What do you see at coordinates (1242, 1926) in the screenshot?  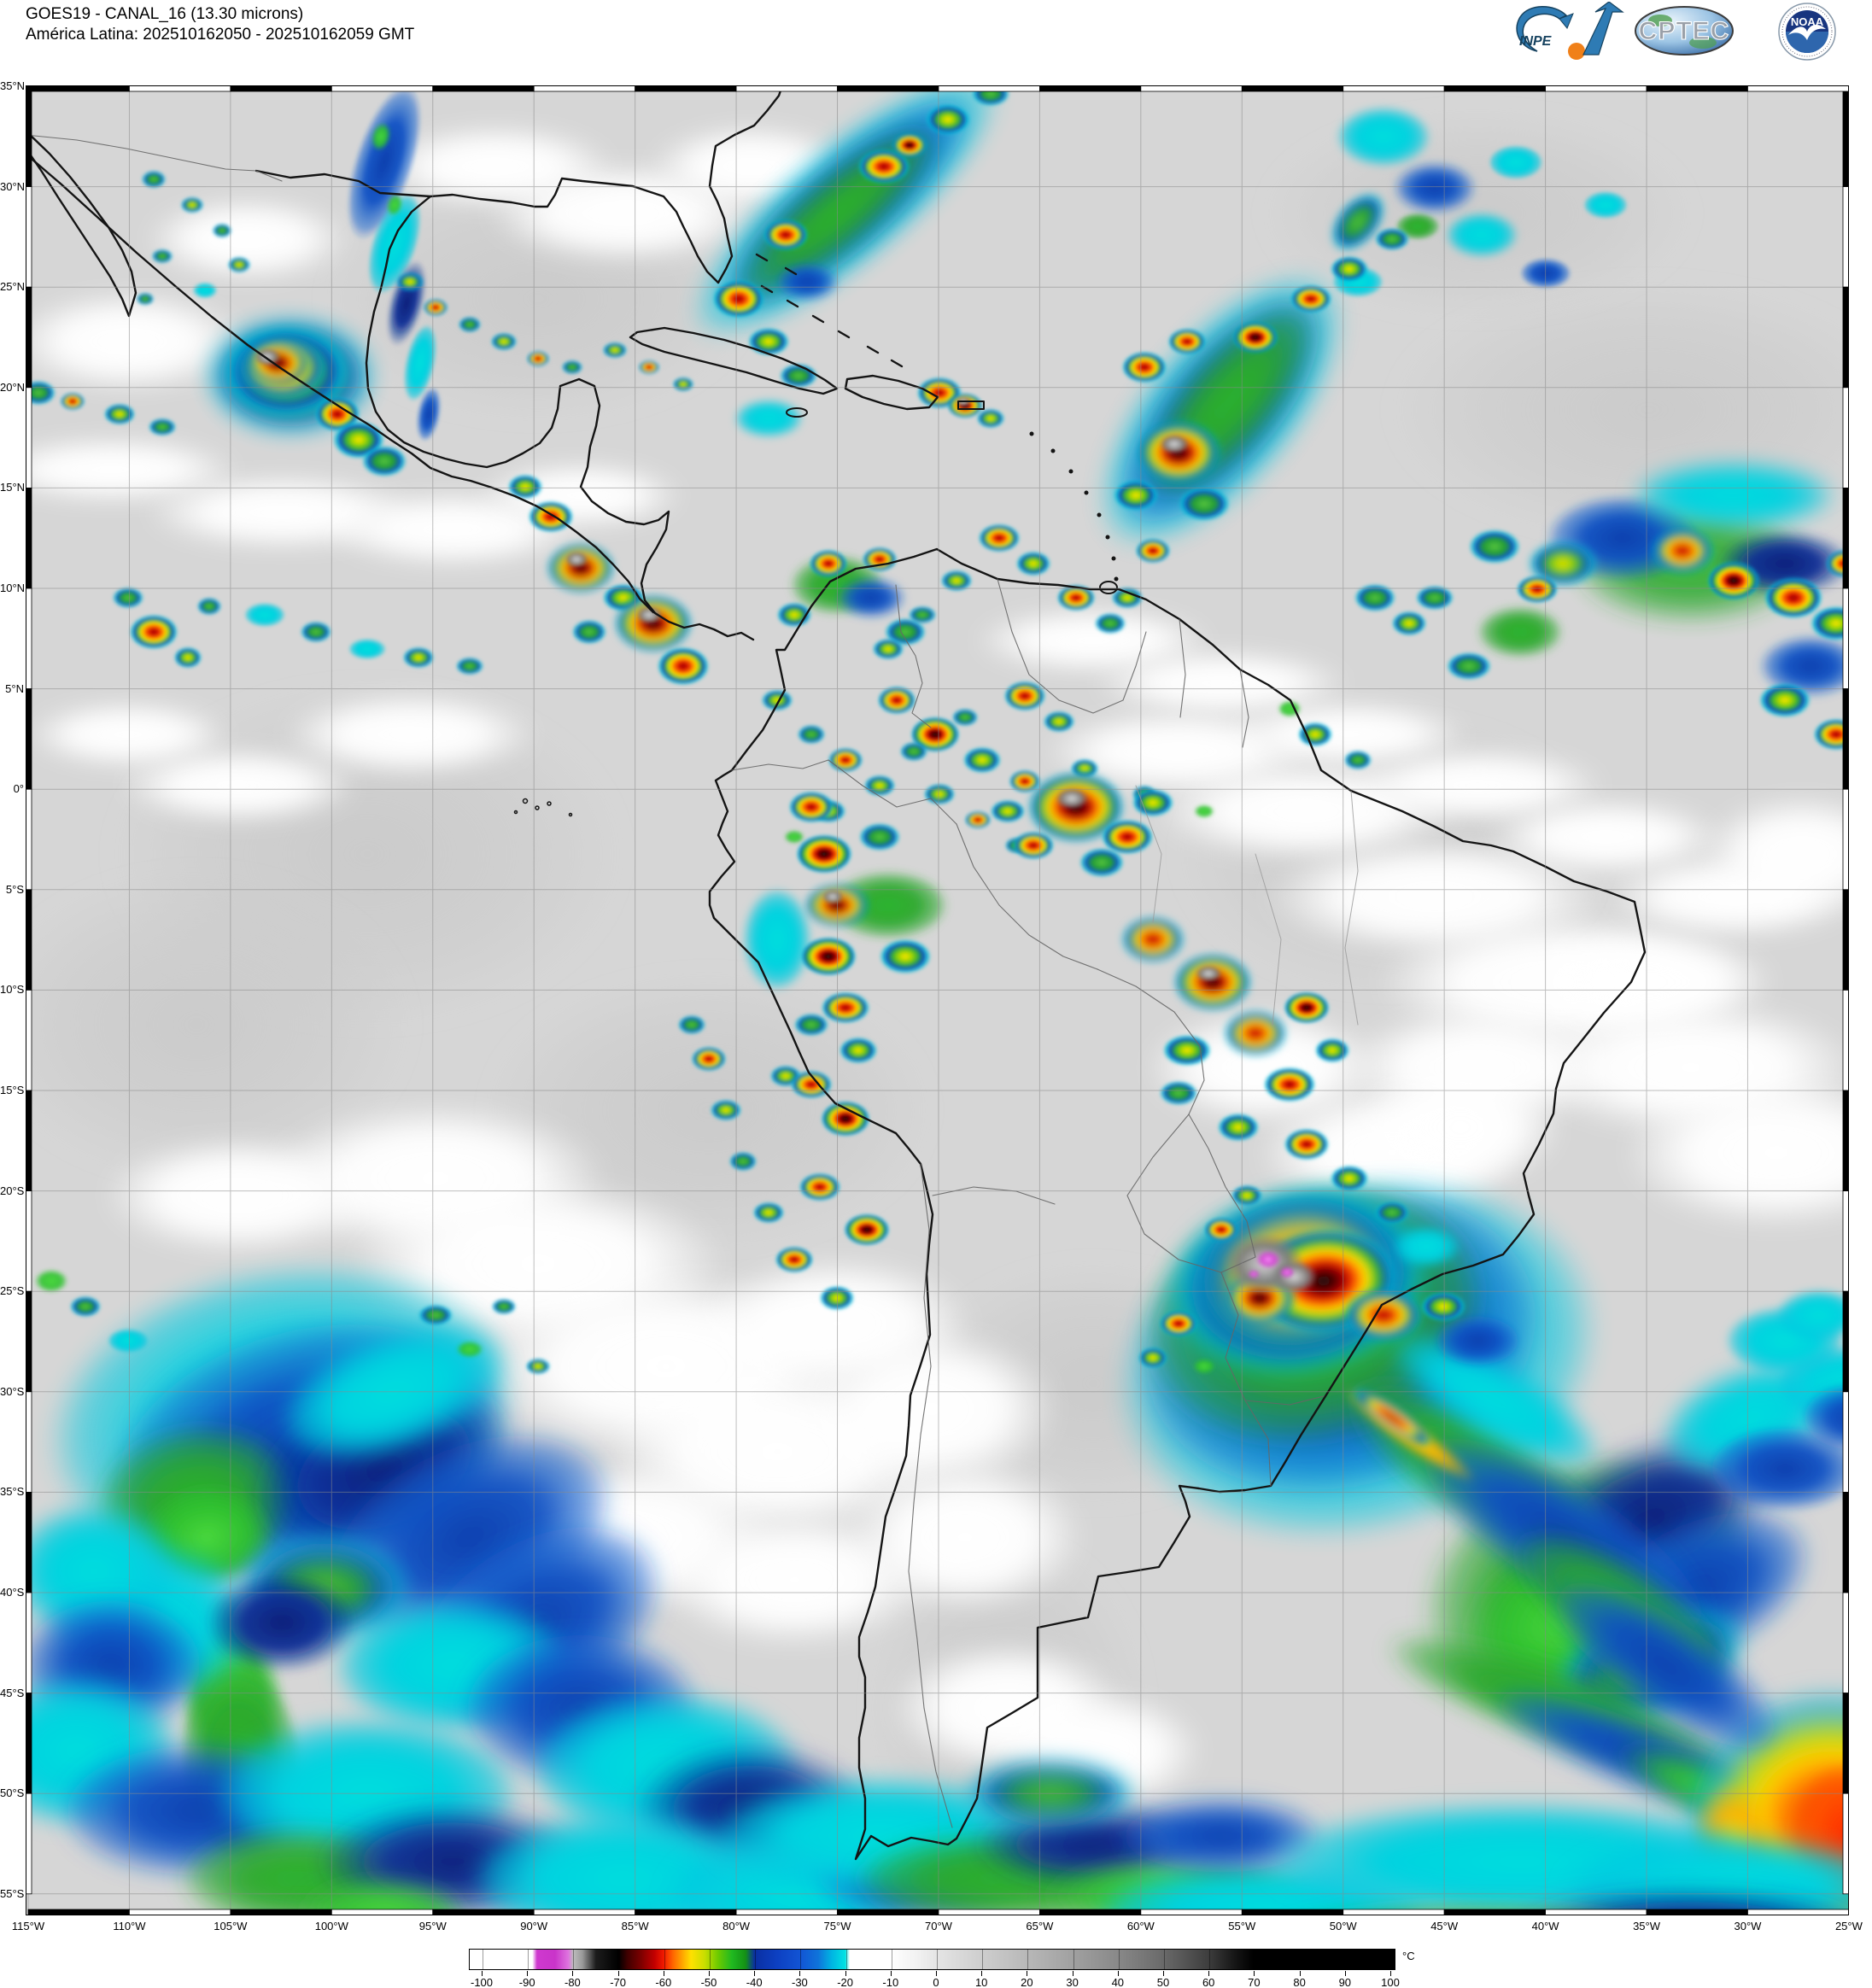 I see `lon-label: 55°W` at bounding box center [1242, 1926].